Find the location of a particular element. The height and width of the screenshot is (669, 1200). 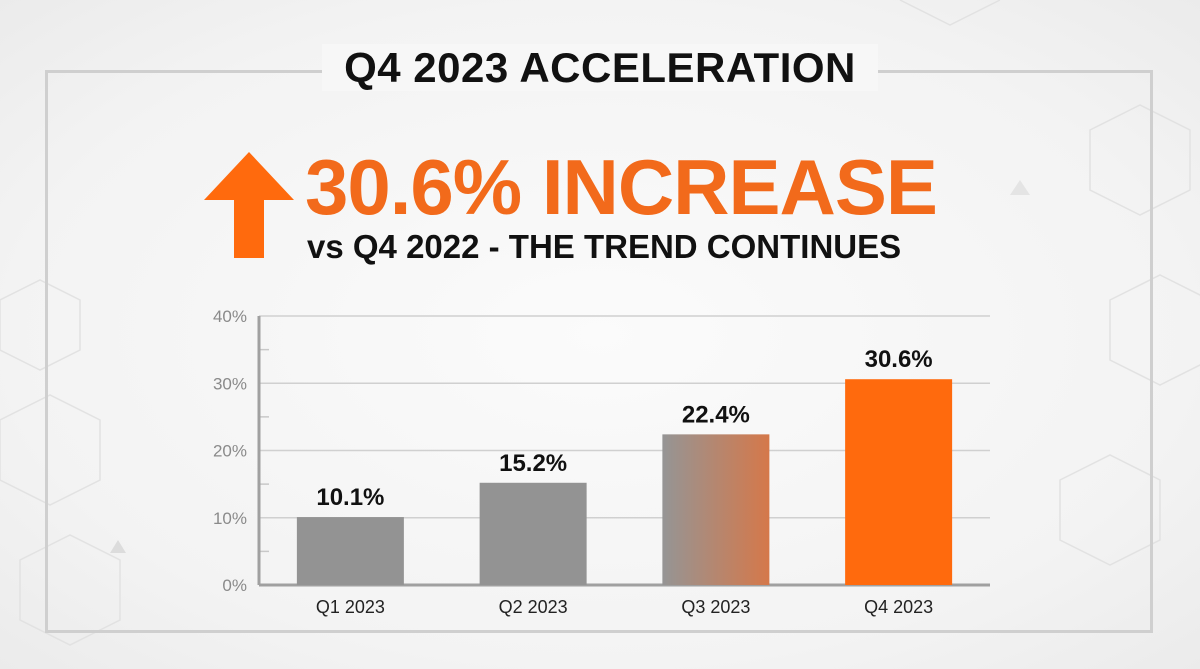

x-tick-label: Q2 2023 is located at coordinates (533, 607).